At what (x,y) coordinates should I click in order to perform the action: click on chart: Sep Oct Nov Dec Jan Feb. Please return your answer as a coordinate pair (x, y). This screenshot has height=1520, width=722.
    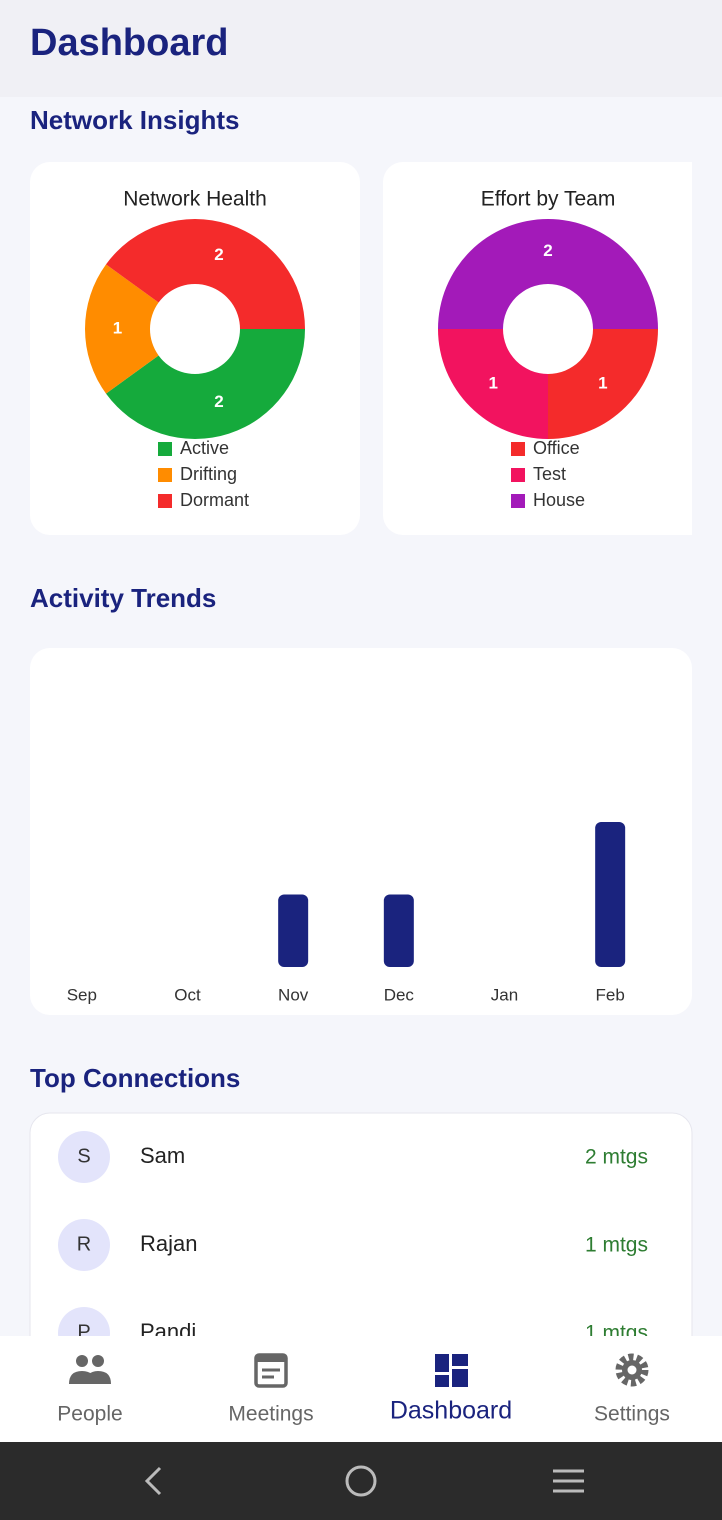
    Looking at the image, I should click on (346, 913).